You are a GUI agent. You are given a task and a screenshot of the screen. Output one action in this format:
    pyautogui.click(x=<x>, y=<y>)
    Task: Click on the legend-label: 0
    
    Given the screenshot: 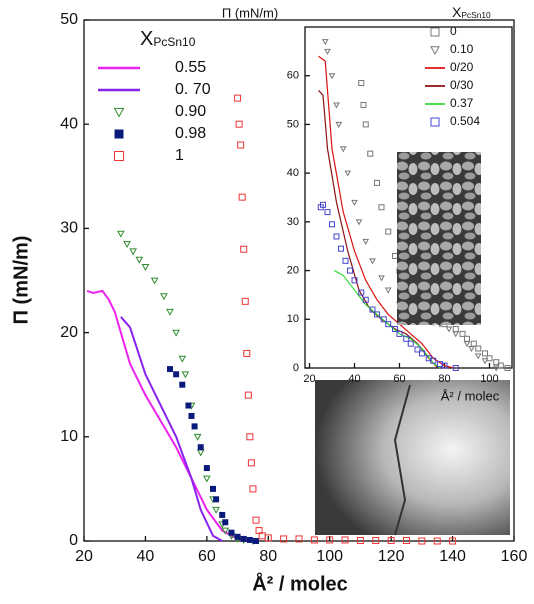 What is the action you would take?
    pyautogui.click(x=453, y=31)
    